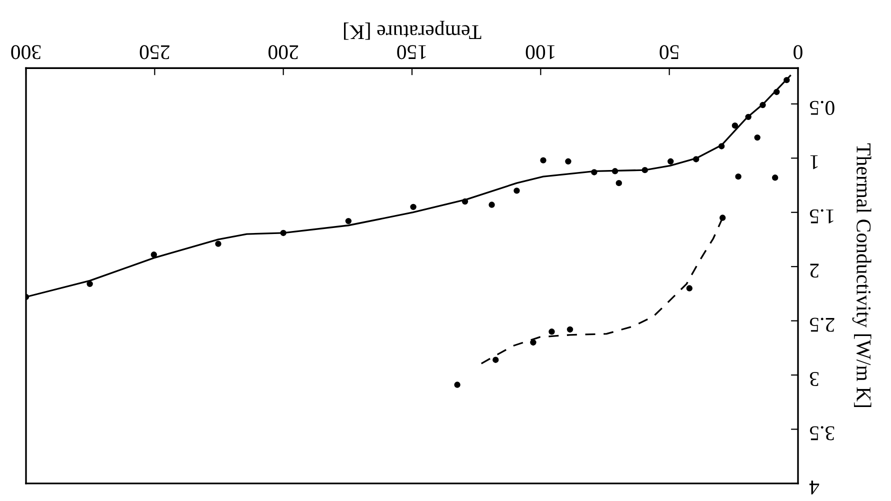 The height and width of the screenshot is (501, 891). What do you see at coordinates (413, 30) in the screenshot?
I see `x-axis-title: Temperature [K]` at bounding box center [413, 30].